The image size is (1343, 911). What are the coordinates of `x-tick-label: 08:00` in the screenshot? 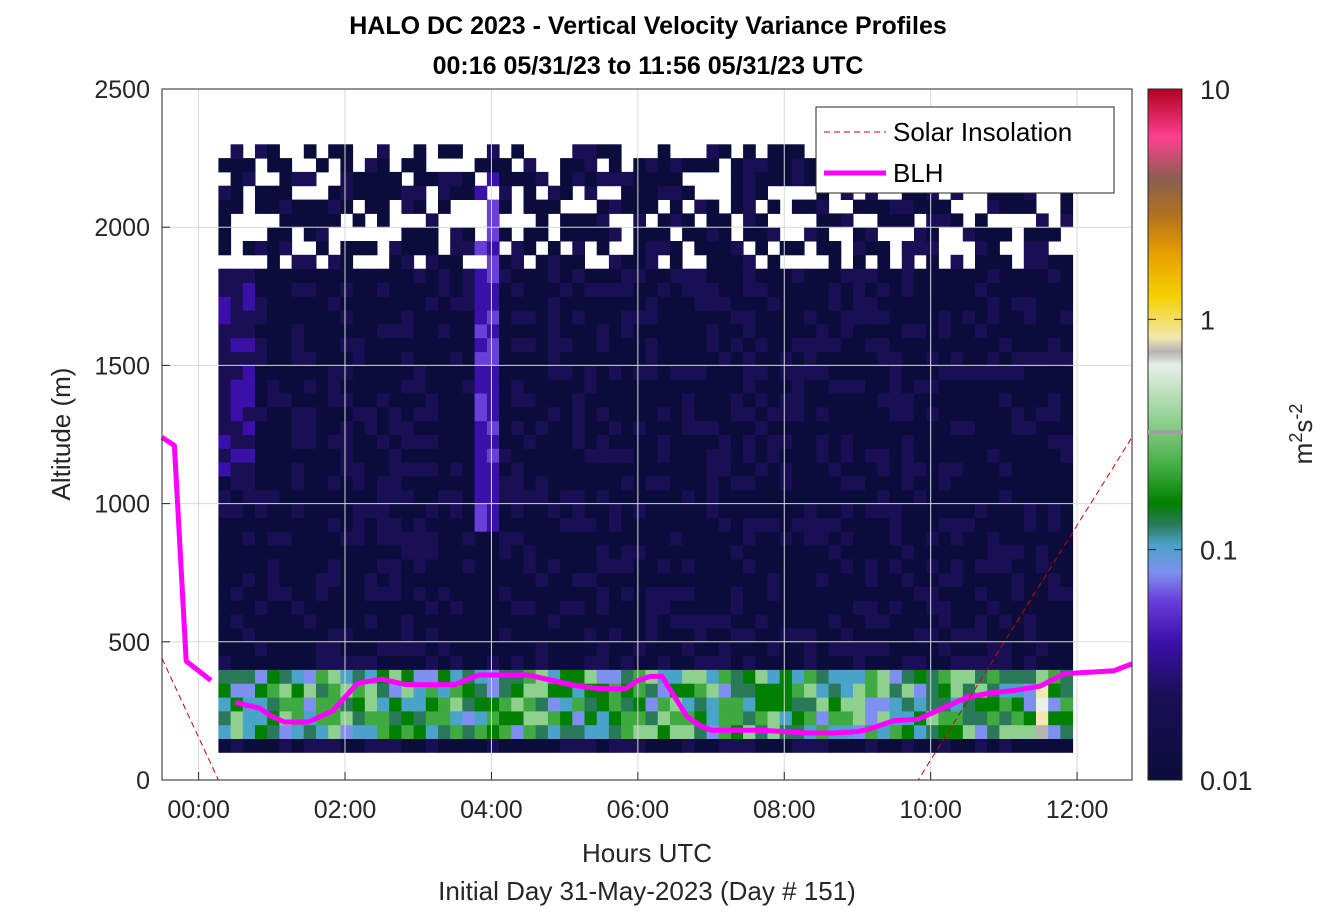 It's located at (784, 810).